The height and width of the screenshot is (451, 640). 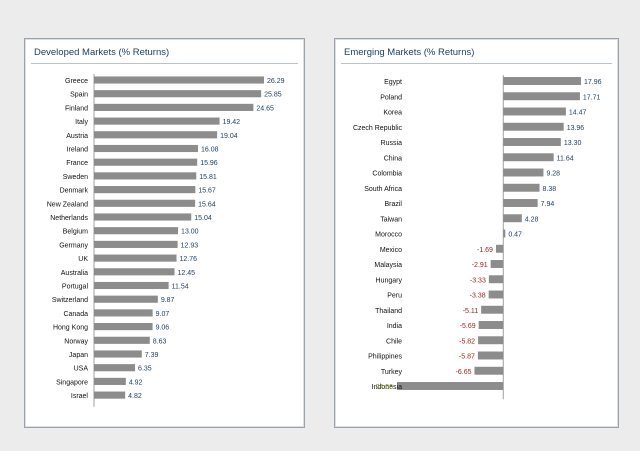 I want to click on data-label: 15.04, so click(x=203, y=218).